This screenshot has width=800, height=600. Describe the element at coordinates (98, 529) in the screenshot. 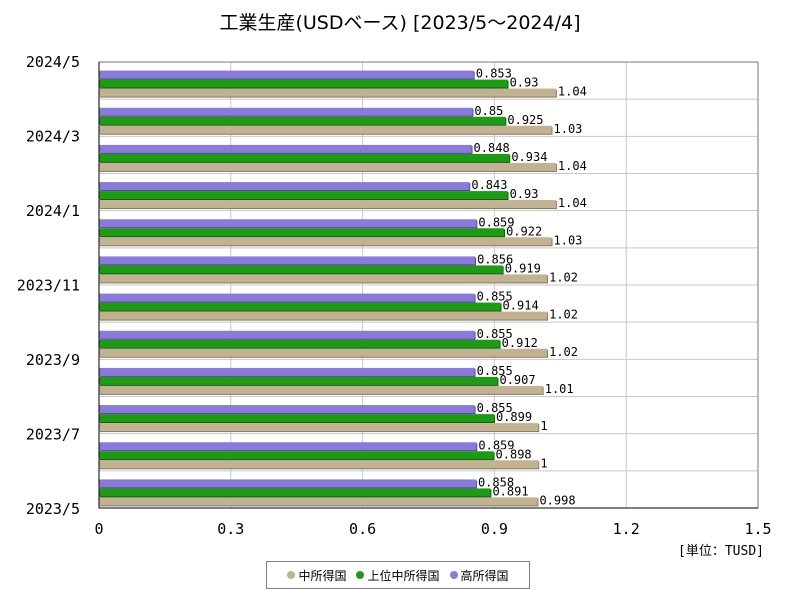

I see `x-tick-label: 0` at that location.